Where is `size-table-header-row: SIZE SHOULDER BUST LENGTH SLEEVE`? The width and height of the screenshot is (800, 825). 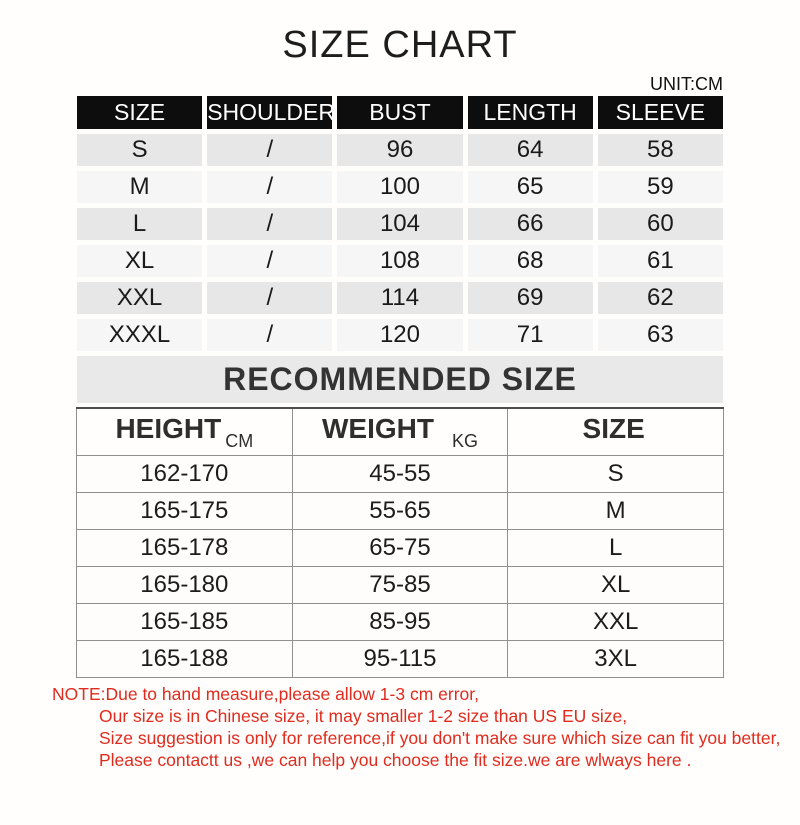 size-table-header-row: SIZE SHOULDER BUST LENGTH SLEEVE is located at coordinates (400, 112).